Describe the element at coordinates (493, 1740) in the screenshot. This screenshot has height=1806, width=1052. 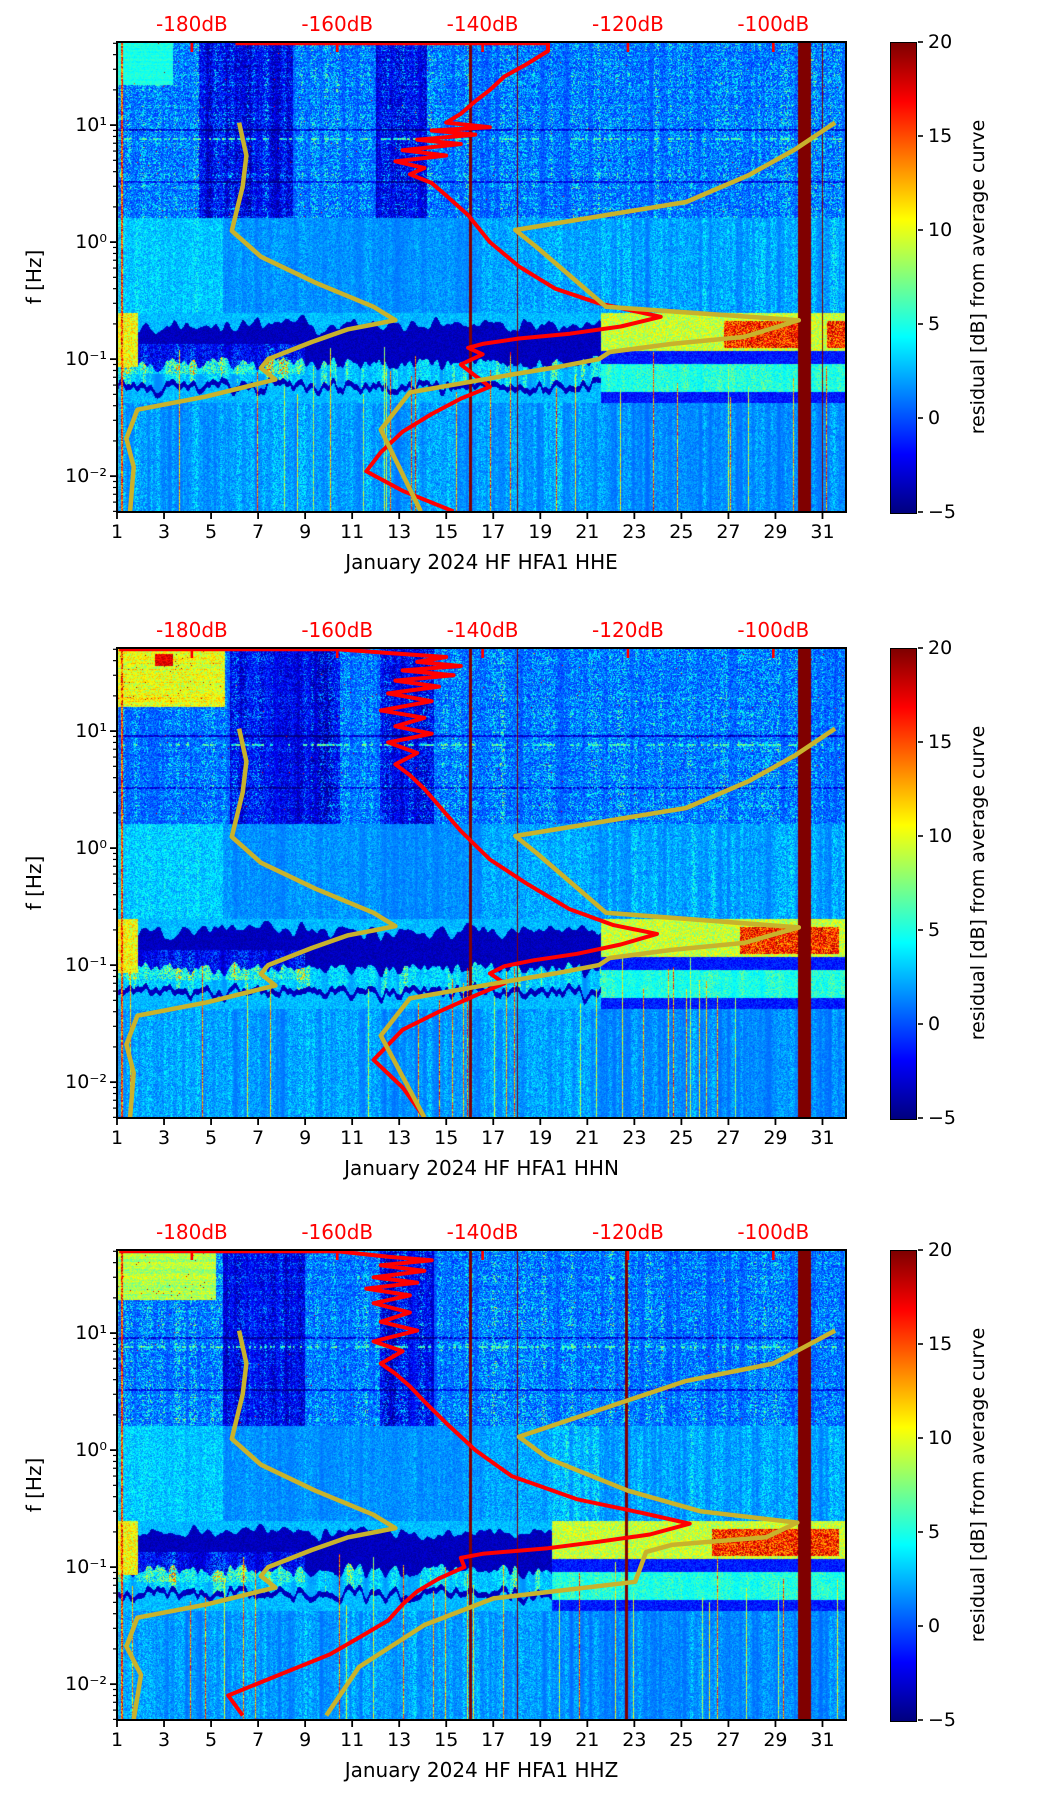
I see `x-tick-label: 17` at that location.